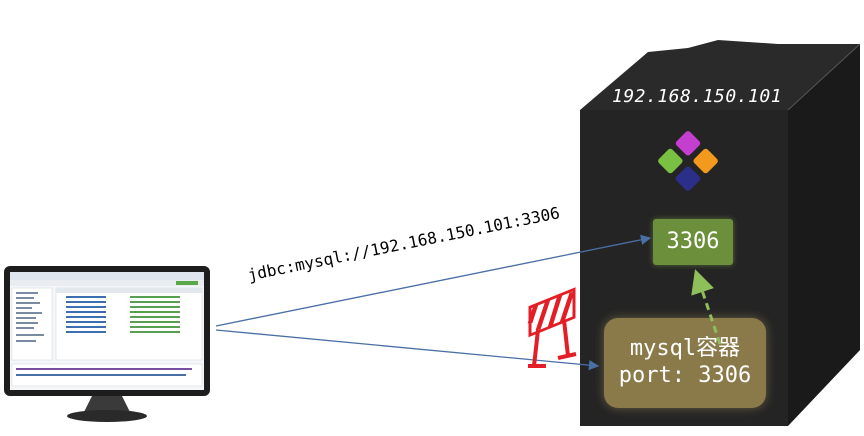 Image resolution: width=864 pixels, height=436 pixels. What do you see at coordinates (107, 344) in the screenshot?
I see `client-monitor-icon` at bounding box center [107, 344].